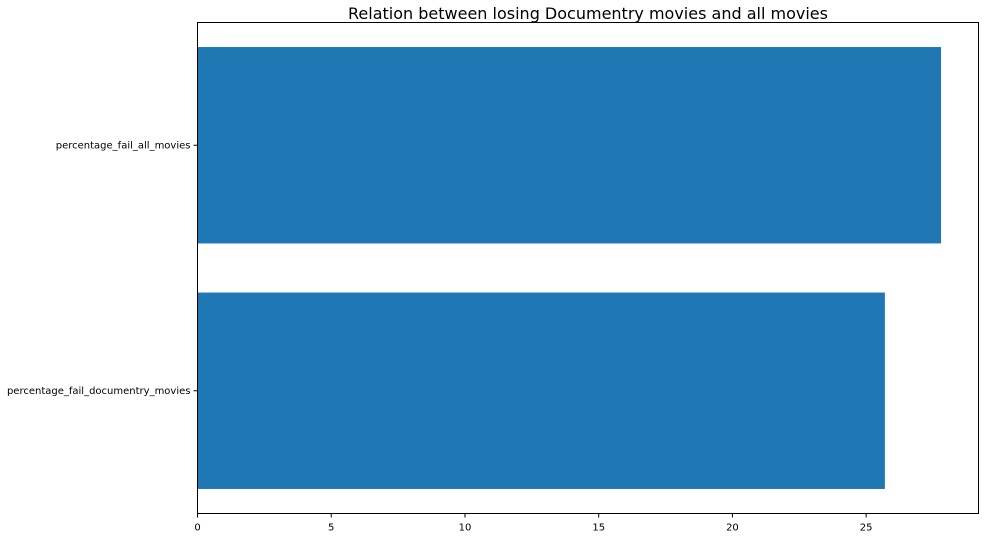 The width and height of the screenshot is (985, 538). I want to click on x-tick-label: 20, so click(732, 528).